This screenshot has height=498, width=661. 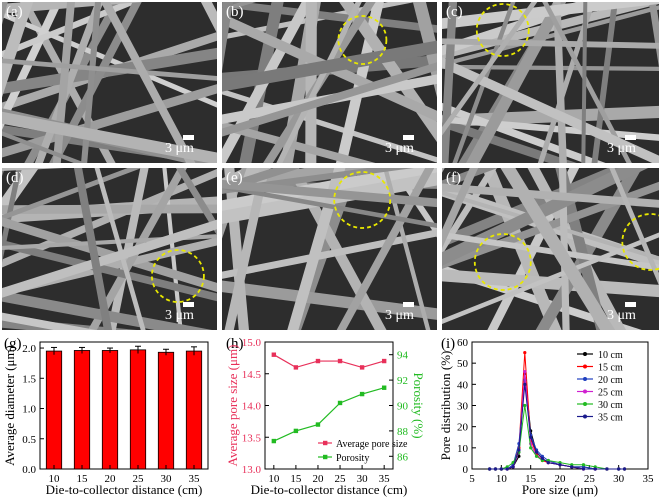 What do you see at coordinates (232, 406) in the screenshot?
I see `y-left-axis-label: Average pore size (μm)` at bounding box center [232, 406].